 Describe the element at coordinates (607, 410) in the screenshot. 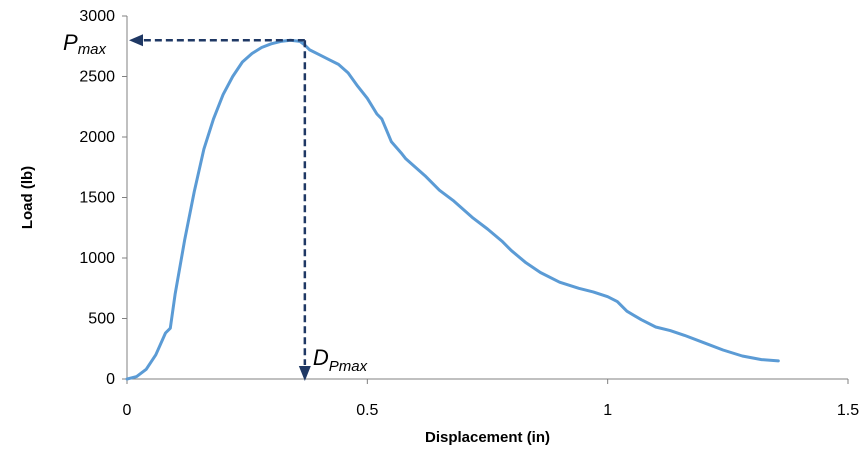

I see `x-tick-label: 1` at that location.